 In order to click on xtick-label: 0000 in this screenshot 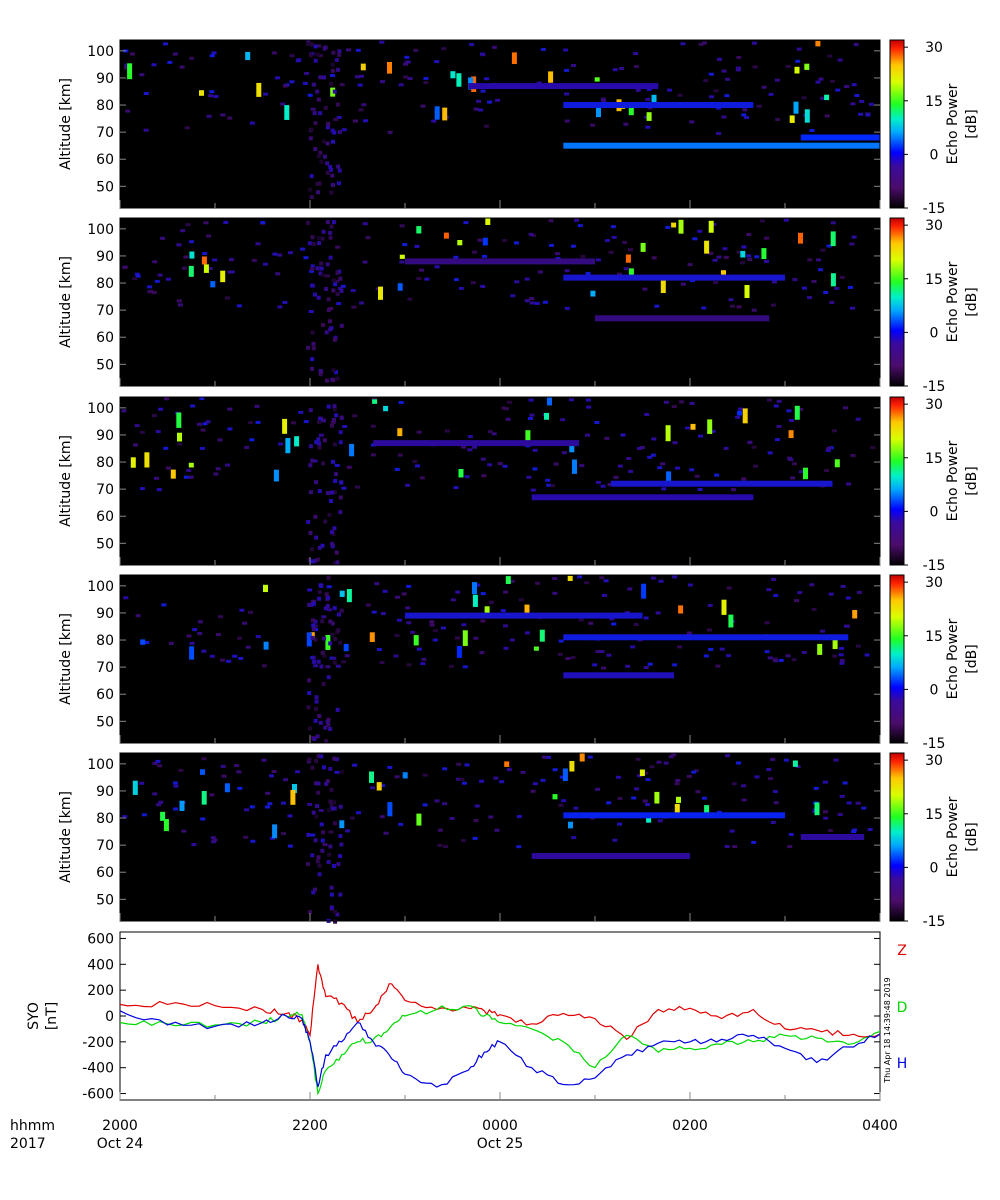, I will do `click(500, 1126)`.